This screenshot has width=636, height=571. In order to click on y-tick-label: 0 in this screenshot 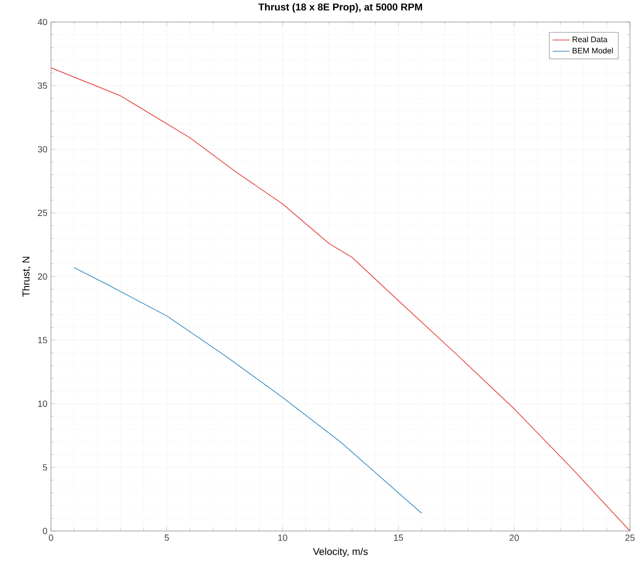, I will do `click(45, 531)`.